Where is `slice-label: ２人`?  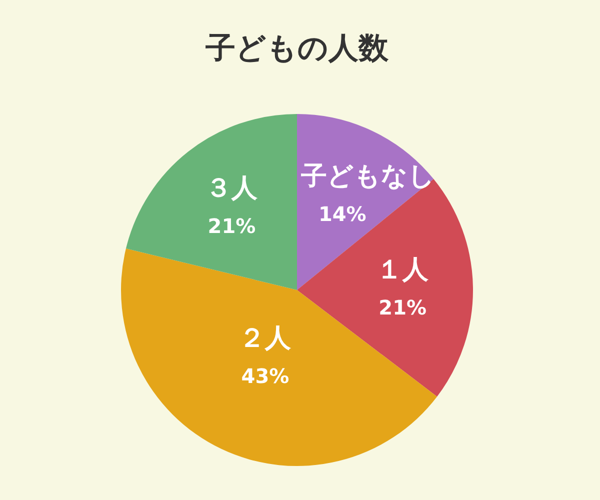 slice-label: ２人 is located at coordinates (265, 338).